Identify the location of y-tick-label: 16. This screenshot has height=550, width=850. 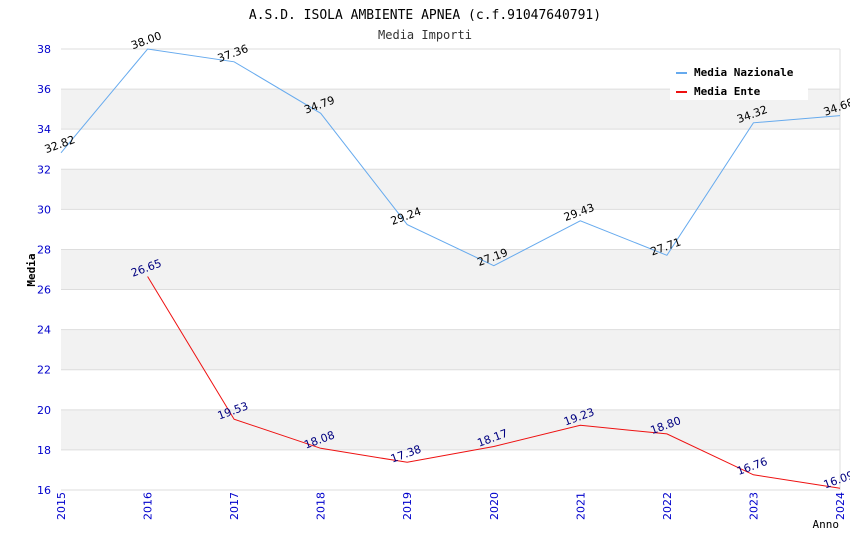
(44, 490).